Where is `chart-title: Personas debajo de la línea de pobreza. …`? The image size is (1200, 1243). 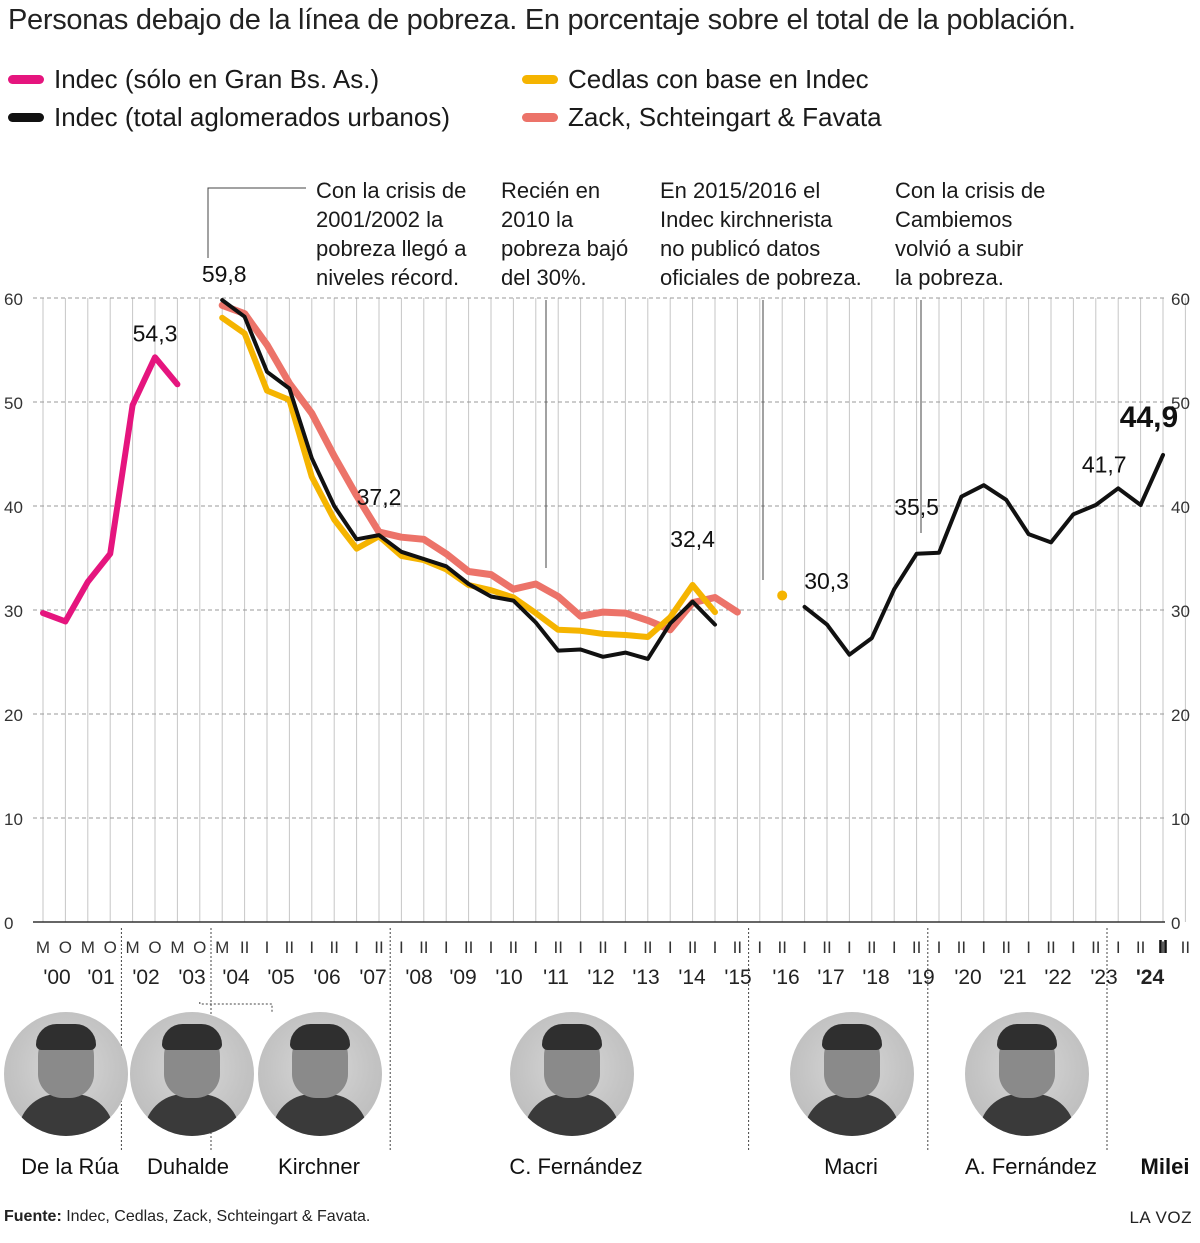 chart-title: Personas debajo de la línea de pobreza. … is located at coordinates (542, 20).